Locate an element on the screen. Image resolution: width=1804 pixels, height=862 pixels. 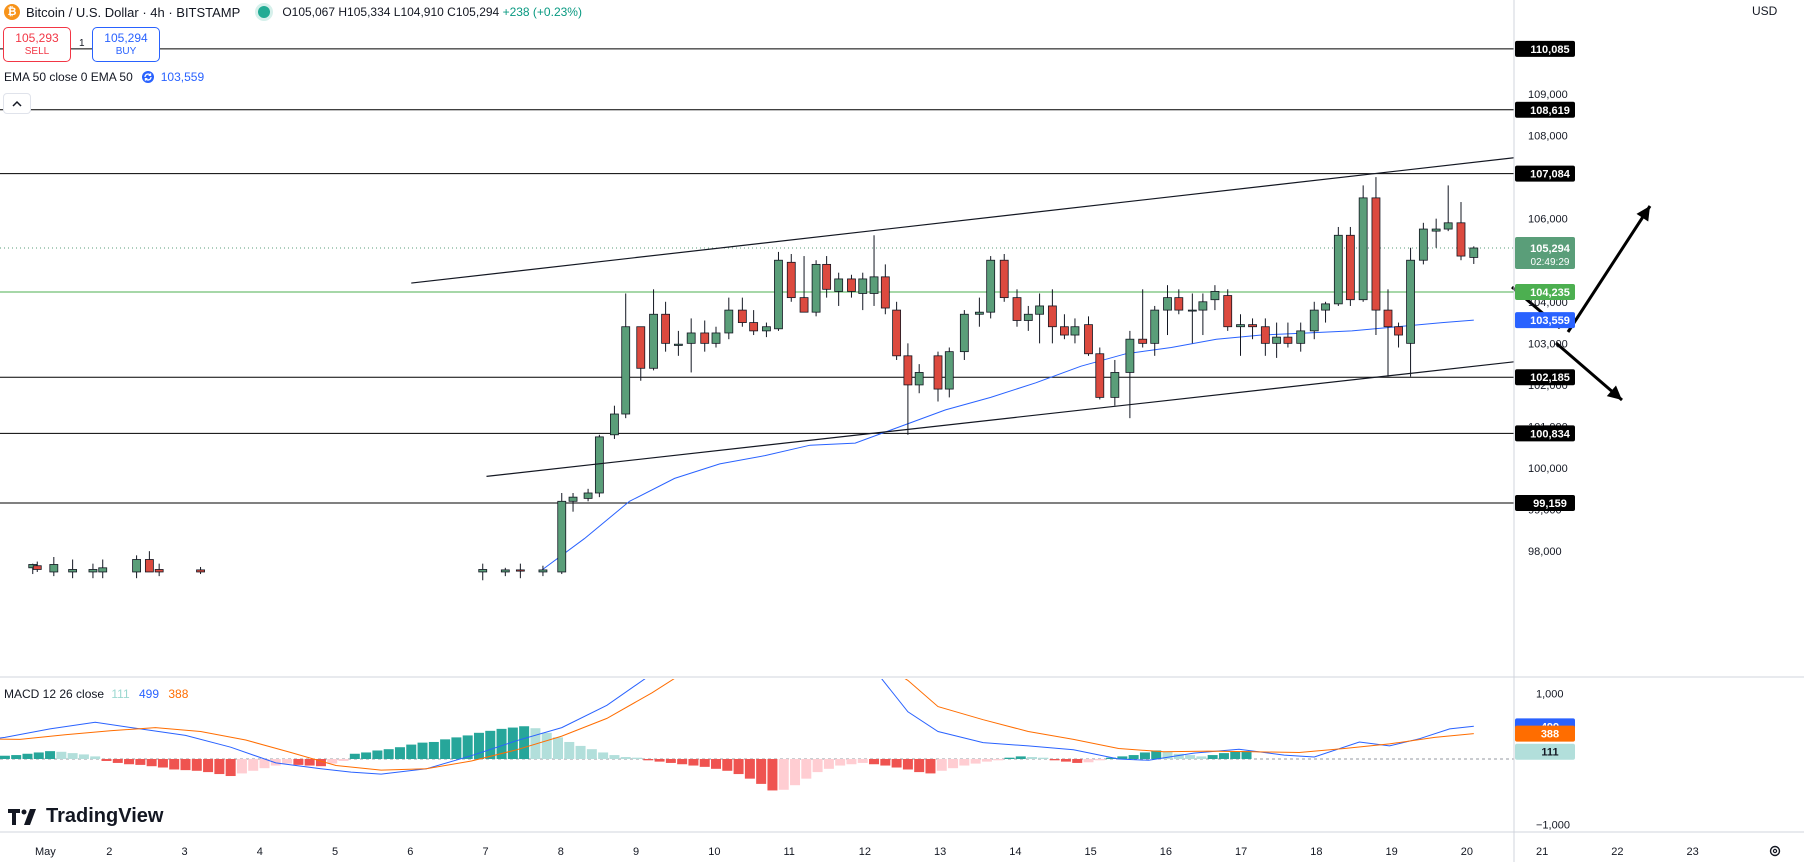
macd-legend-label: MACD 12 26 close is located at coordinates (54, 694).